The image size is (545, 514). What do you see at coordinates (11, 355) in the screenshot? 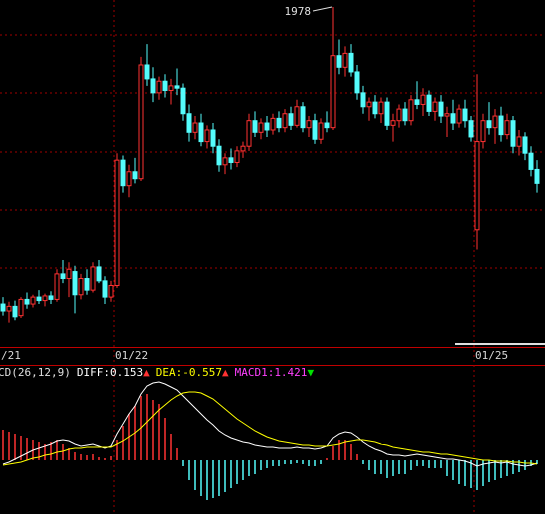
I see `x-tick-label: /21` at bounding box center [11, 355].